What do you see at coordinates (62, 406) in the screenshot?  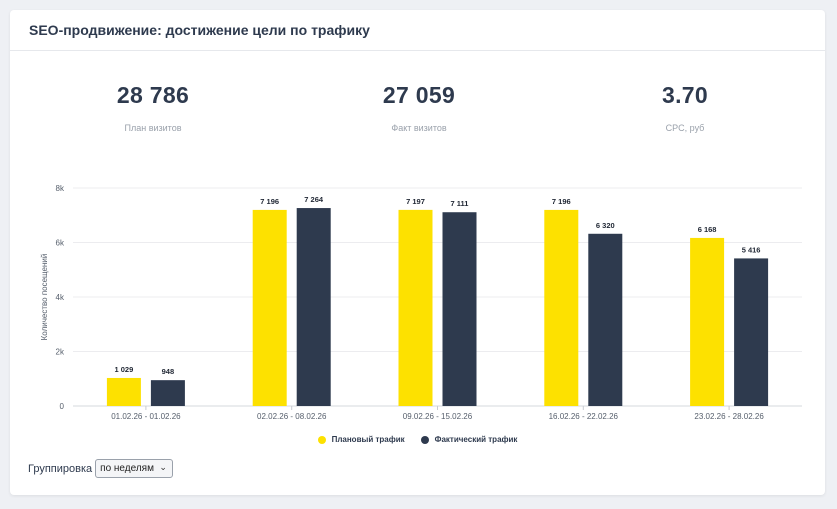 I see `y-tick-label: 0` at bounding box center [62, 406].